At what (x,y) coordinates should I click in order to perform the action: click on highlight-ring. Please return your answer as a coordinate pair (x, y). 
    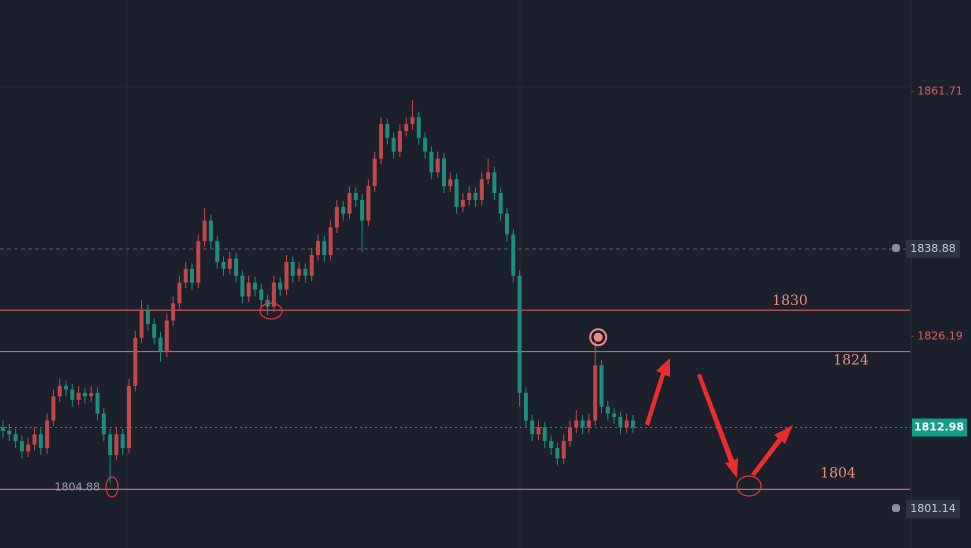
    Looking at the image, I should click on (598, 337).